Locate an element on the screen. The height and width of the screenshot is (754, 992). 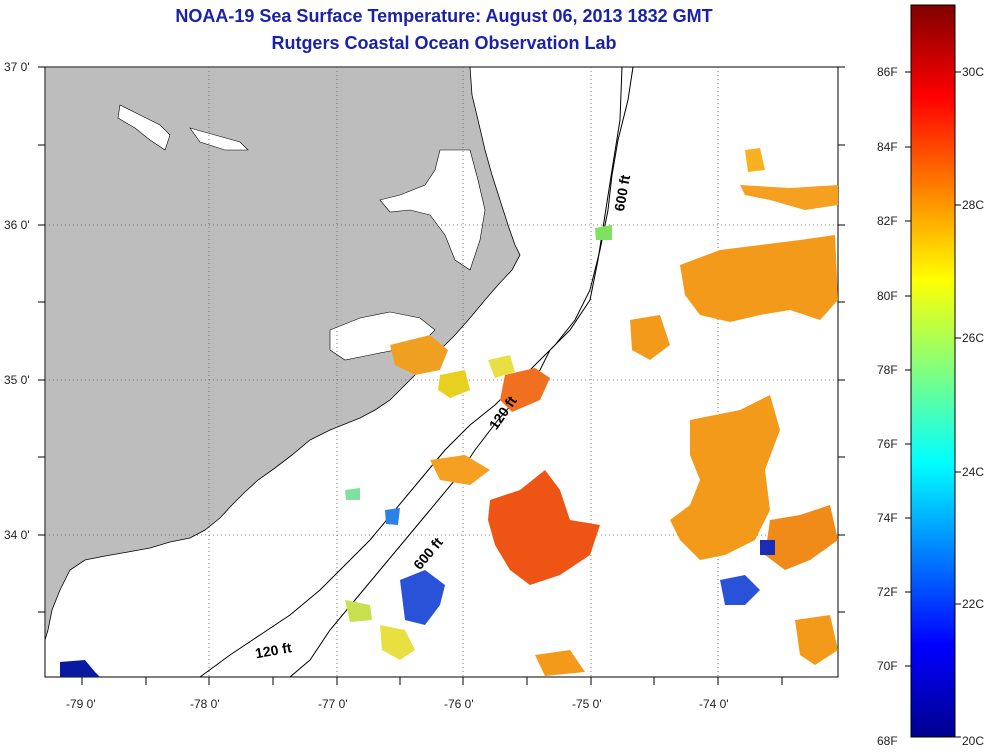
colorbar-ticks is located at coordinates (933, 404).